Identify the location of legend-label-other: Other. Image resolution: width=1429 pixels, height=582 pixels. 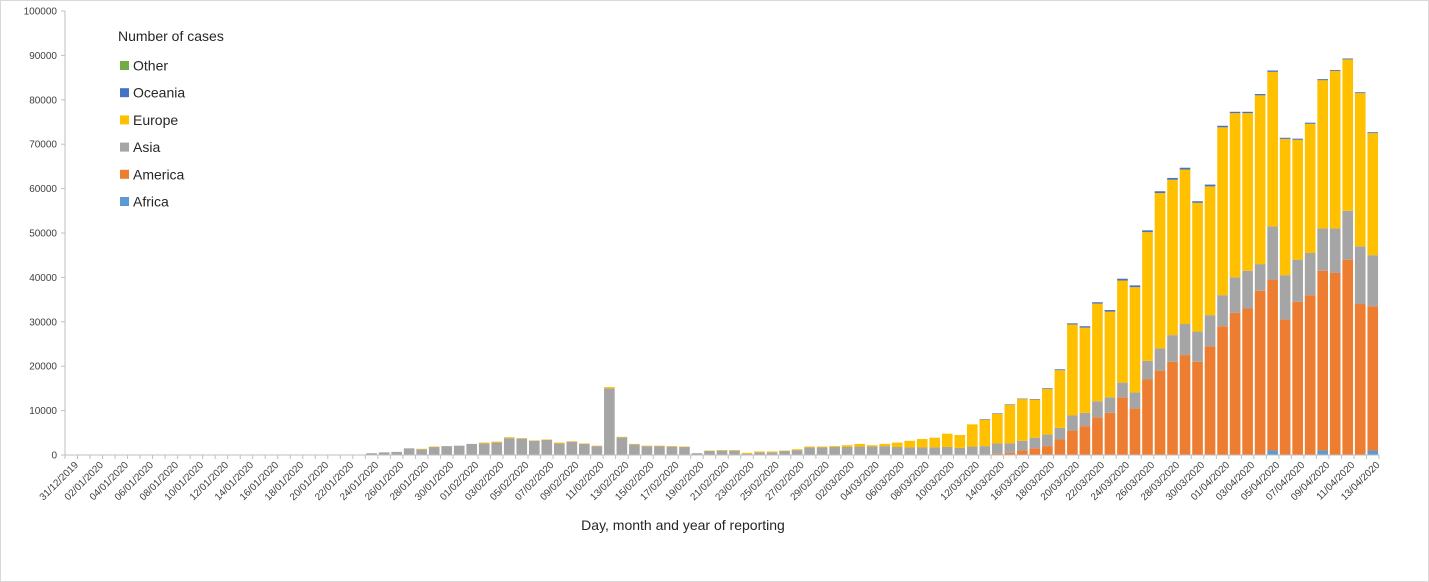
(150, 66).